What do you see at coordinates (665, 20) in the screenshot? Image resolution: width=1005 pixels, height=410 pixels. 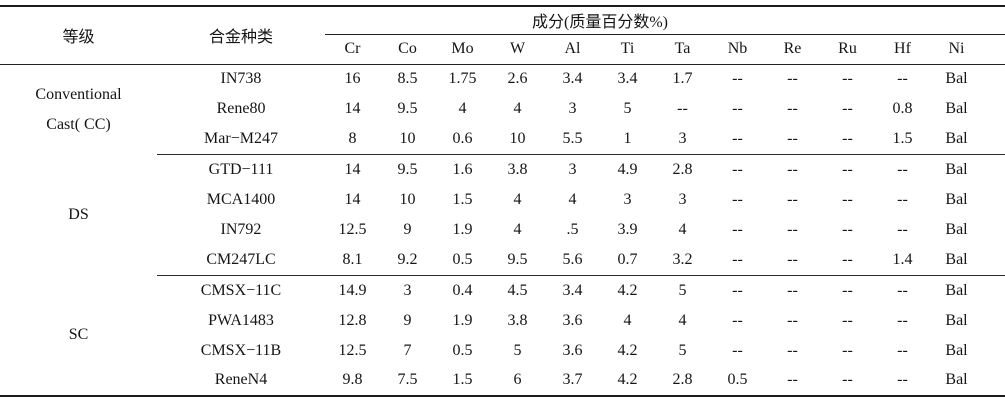 I see `composition-group-header: 成分(质量百分数%)` at bounding box center [665, 20].